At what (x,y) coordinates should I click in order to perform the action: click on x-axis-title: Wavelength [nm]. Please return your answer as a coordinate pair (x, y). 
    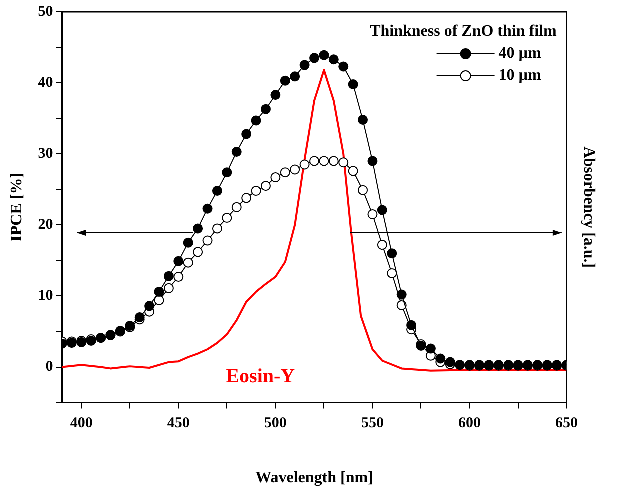
    Looking at the image, I should click on (315, 478).